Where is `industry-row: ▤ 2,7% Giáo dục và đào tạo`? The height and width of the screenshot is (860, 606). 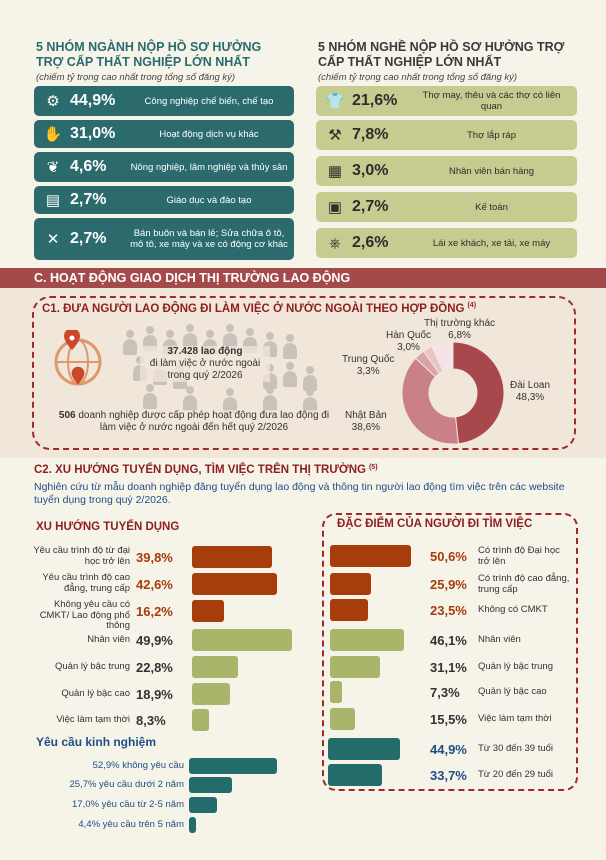
industry-row: ▤ 2,7% Giáo dục và đào tạo is located at coordinates (164, 200).